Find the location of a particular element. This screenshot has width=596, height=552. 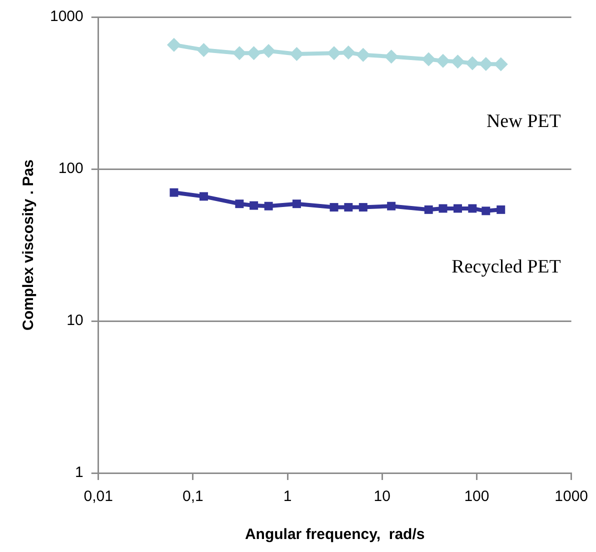

x-tick-label: 100 is located at coordinates (477, 497).